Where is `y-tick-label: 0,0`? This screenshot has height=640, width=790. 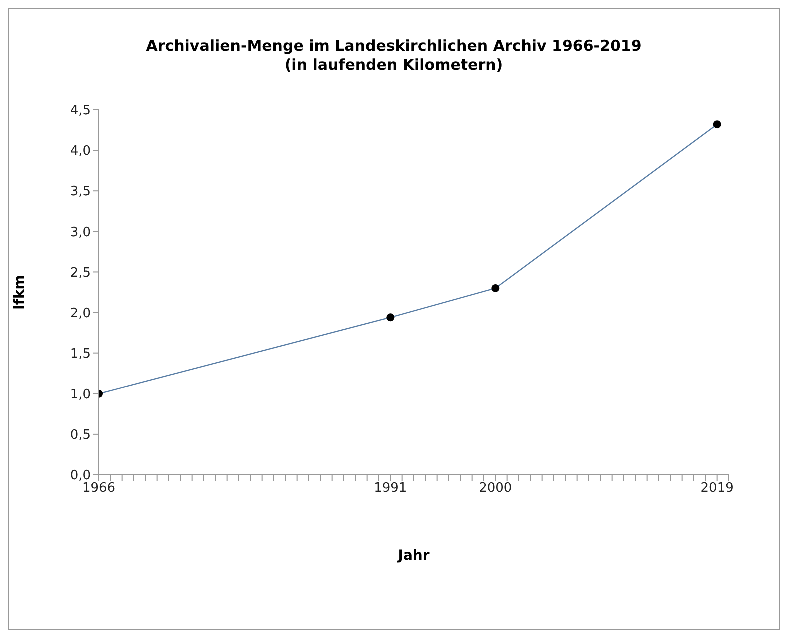 y-tick-label: 0,0 is located at coordinates (80, 476).